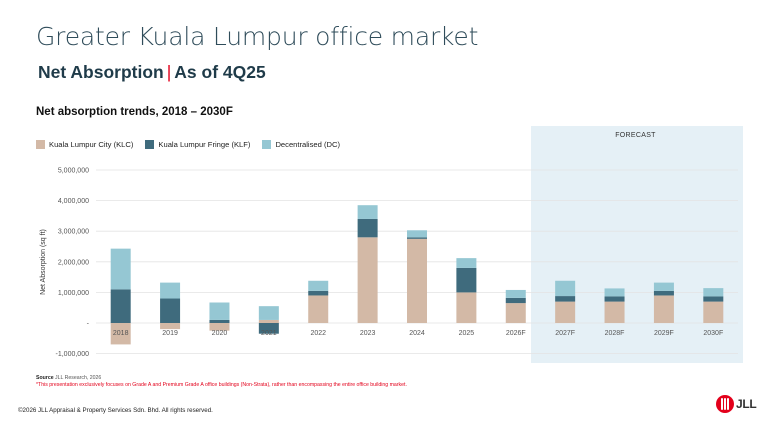 The height and width of the screenshot is (428, 780). I want to click on legend-item-dc: Decentralised (DC), so click(301, 144).